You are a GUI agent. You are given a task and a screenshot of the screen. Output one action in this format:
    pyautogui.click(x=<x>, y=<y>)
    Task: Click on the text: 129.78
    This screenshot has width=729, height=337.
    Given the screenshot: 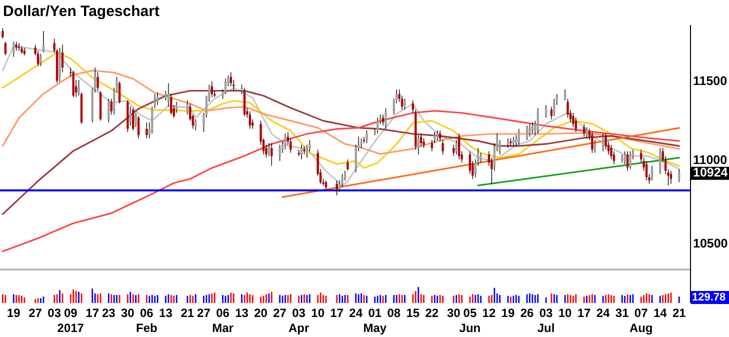 What is the action you would take?
    pyautogui.click(x=709, y=297)
    